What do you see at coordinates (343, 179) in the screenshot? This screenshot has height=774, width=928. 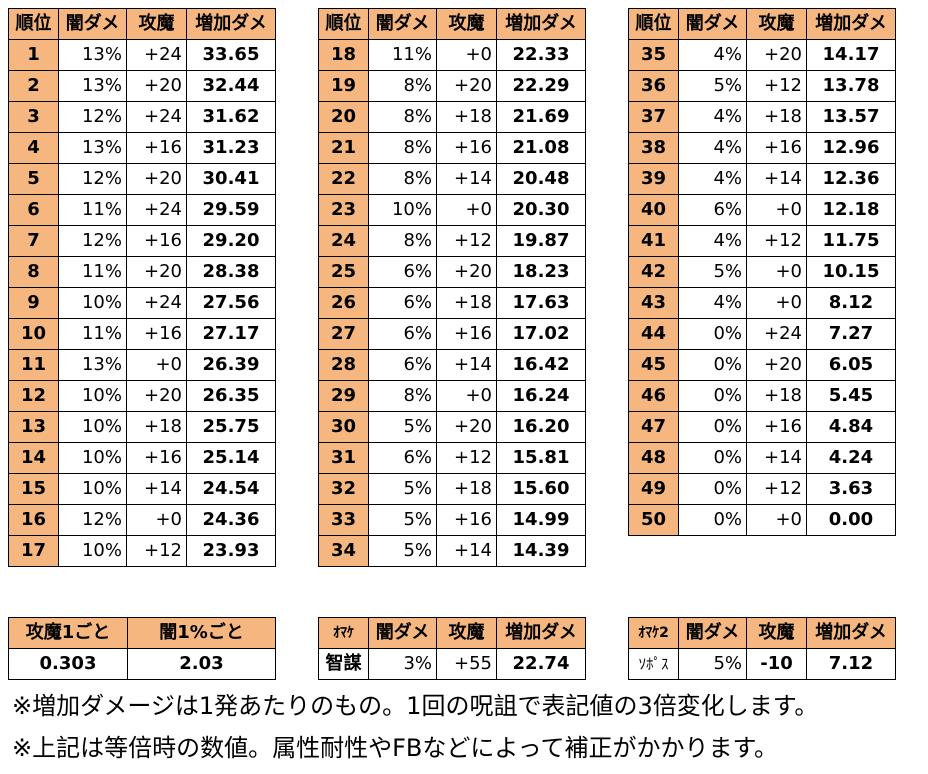 I see `rank-cell: 22` at bounding box center [343, 179].